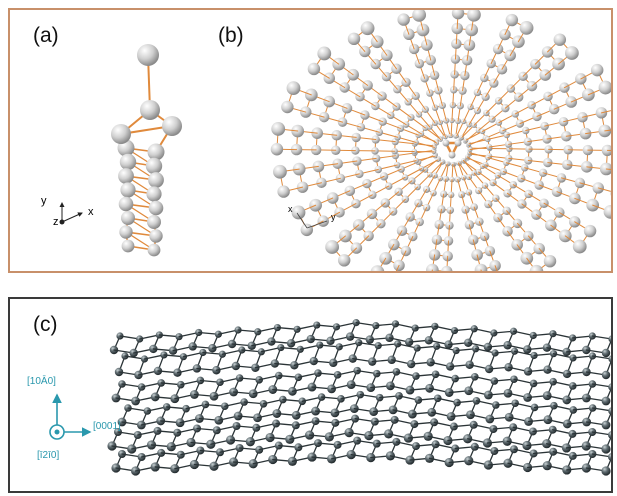 Image resolution: width=617 pixels, height=496 pixels. I want to click on panel-a-axes: y z x, so click(67, 211).